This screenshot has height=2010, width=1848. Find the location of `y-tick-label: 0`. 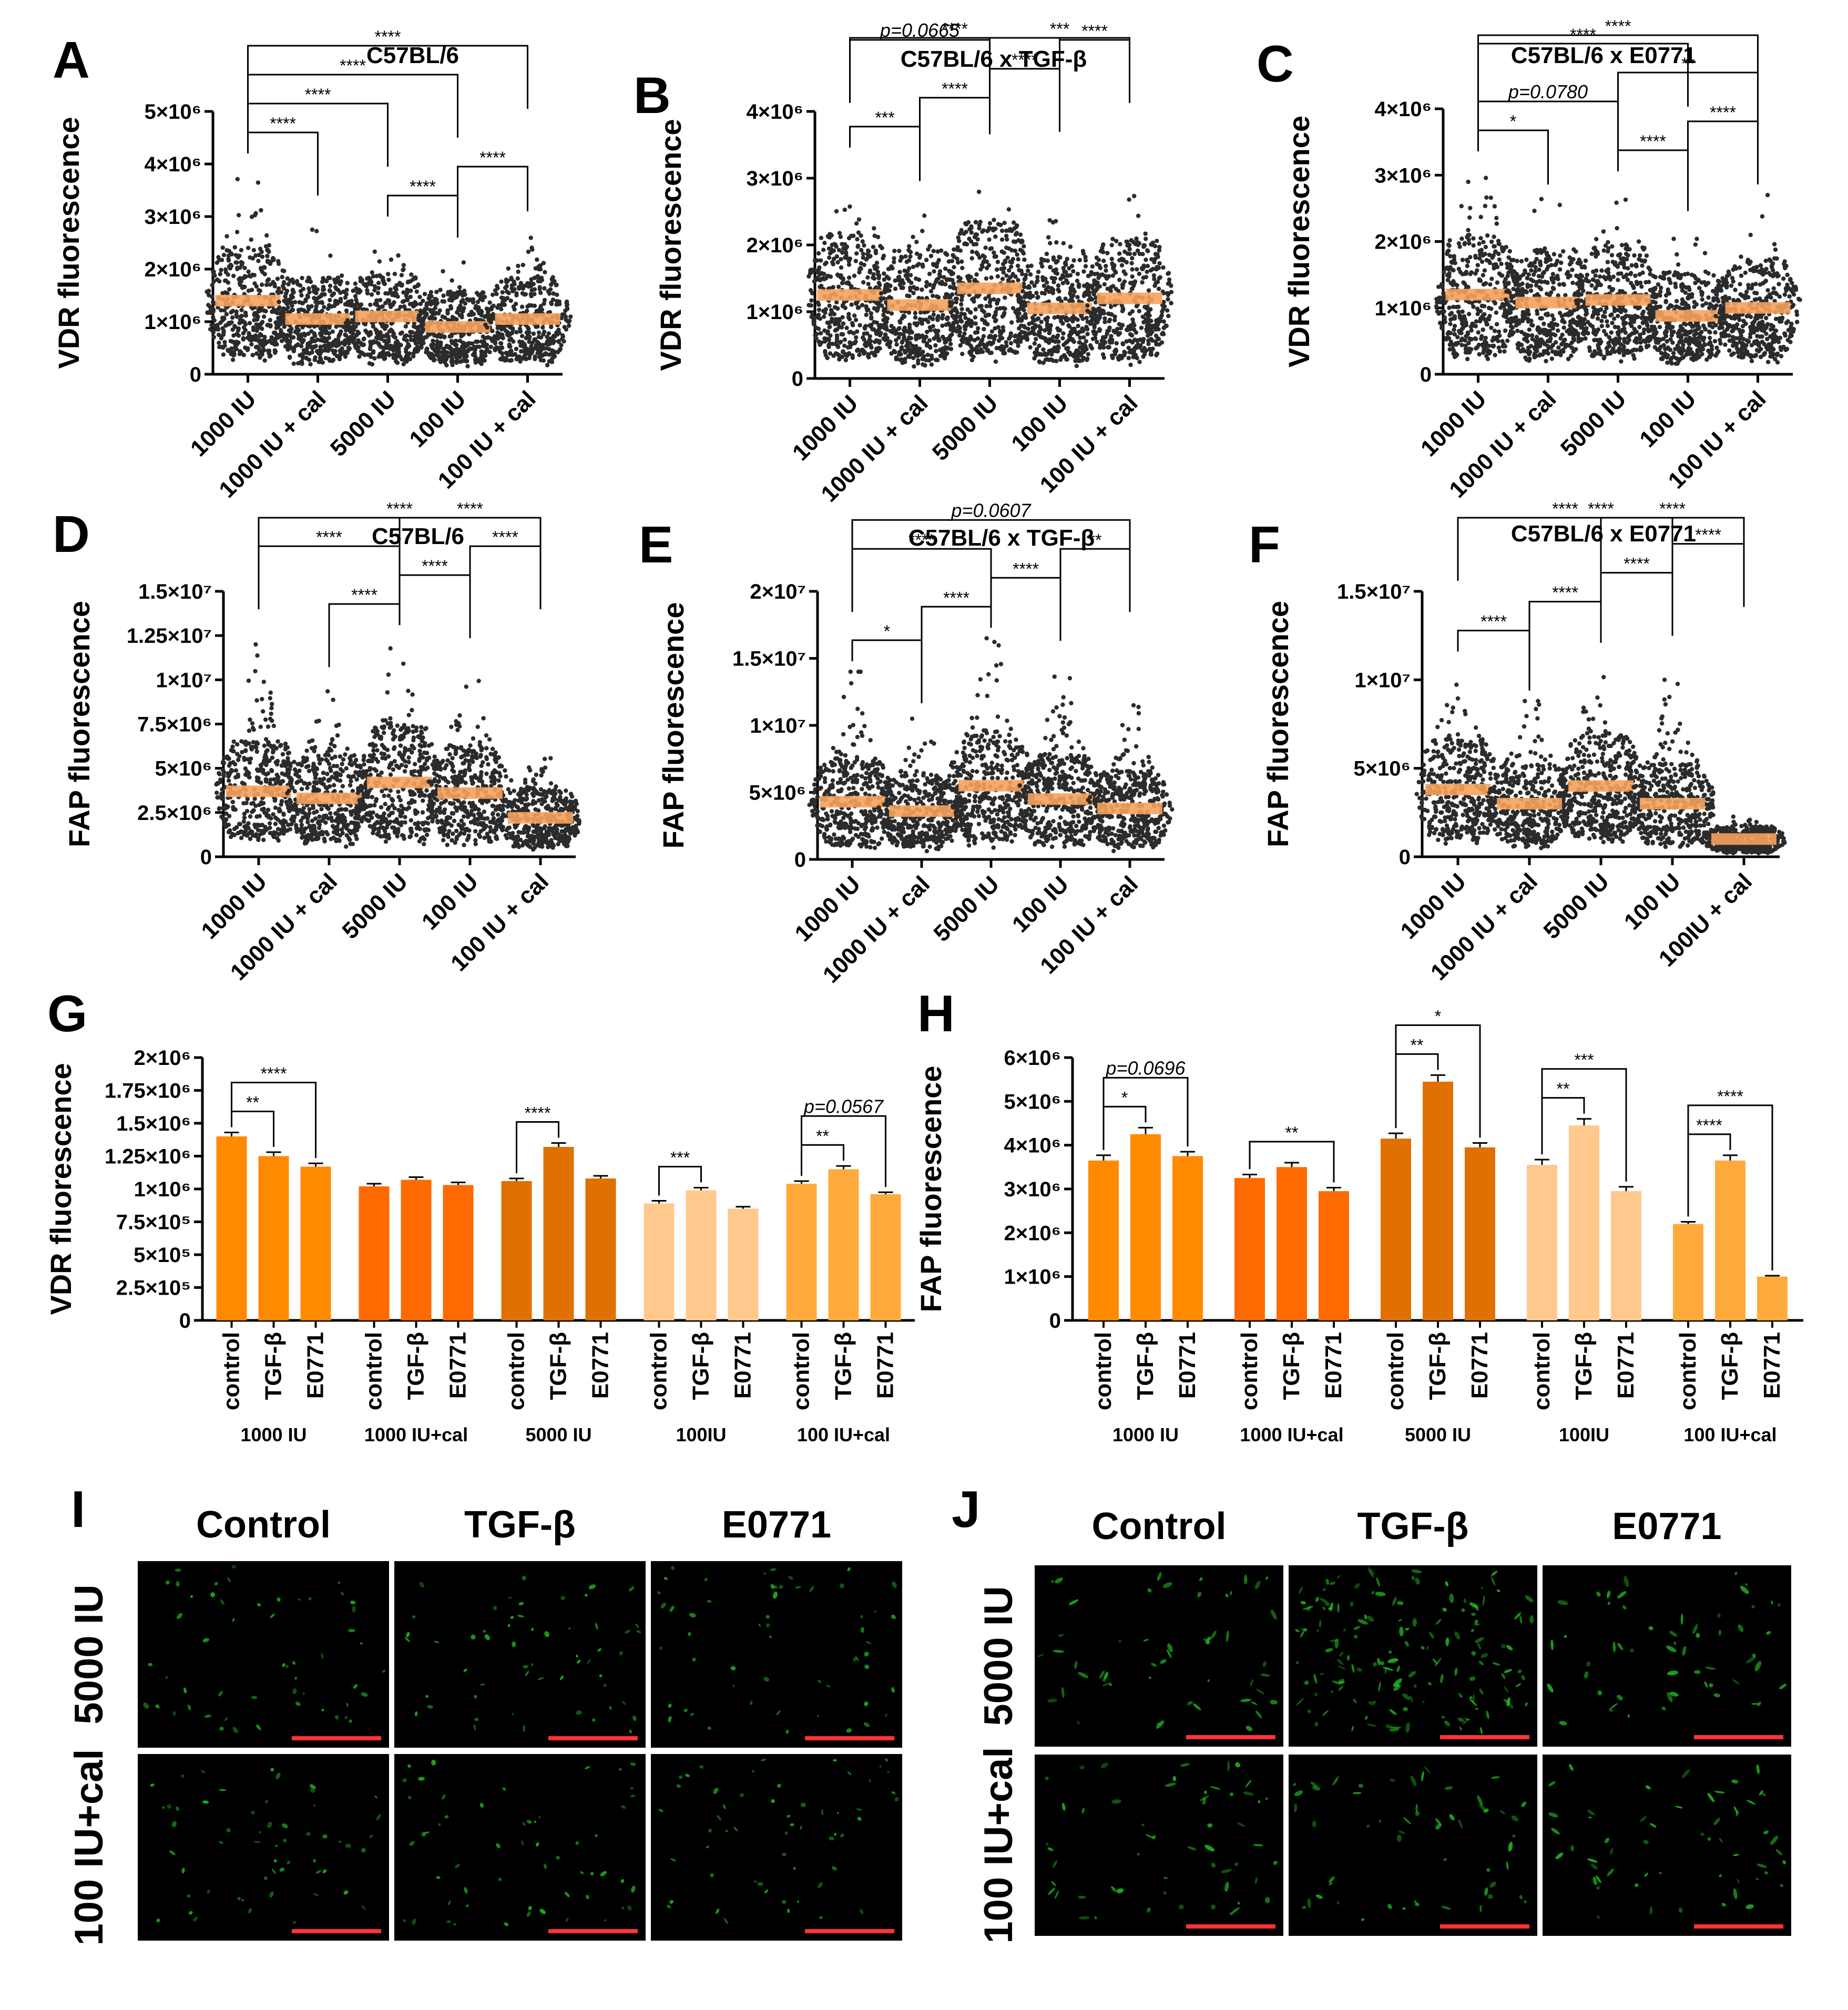

y-tick-label: 0 is located at coordinates (195, 374).